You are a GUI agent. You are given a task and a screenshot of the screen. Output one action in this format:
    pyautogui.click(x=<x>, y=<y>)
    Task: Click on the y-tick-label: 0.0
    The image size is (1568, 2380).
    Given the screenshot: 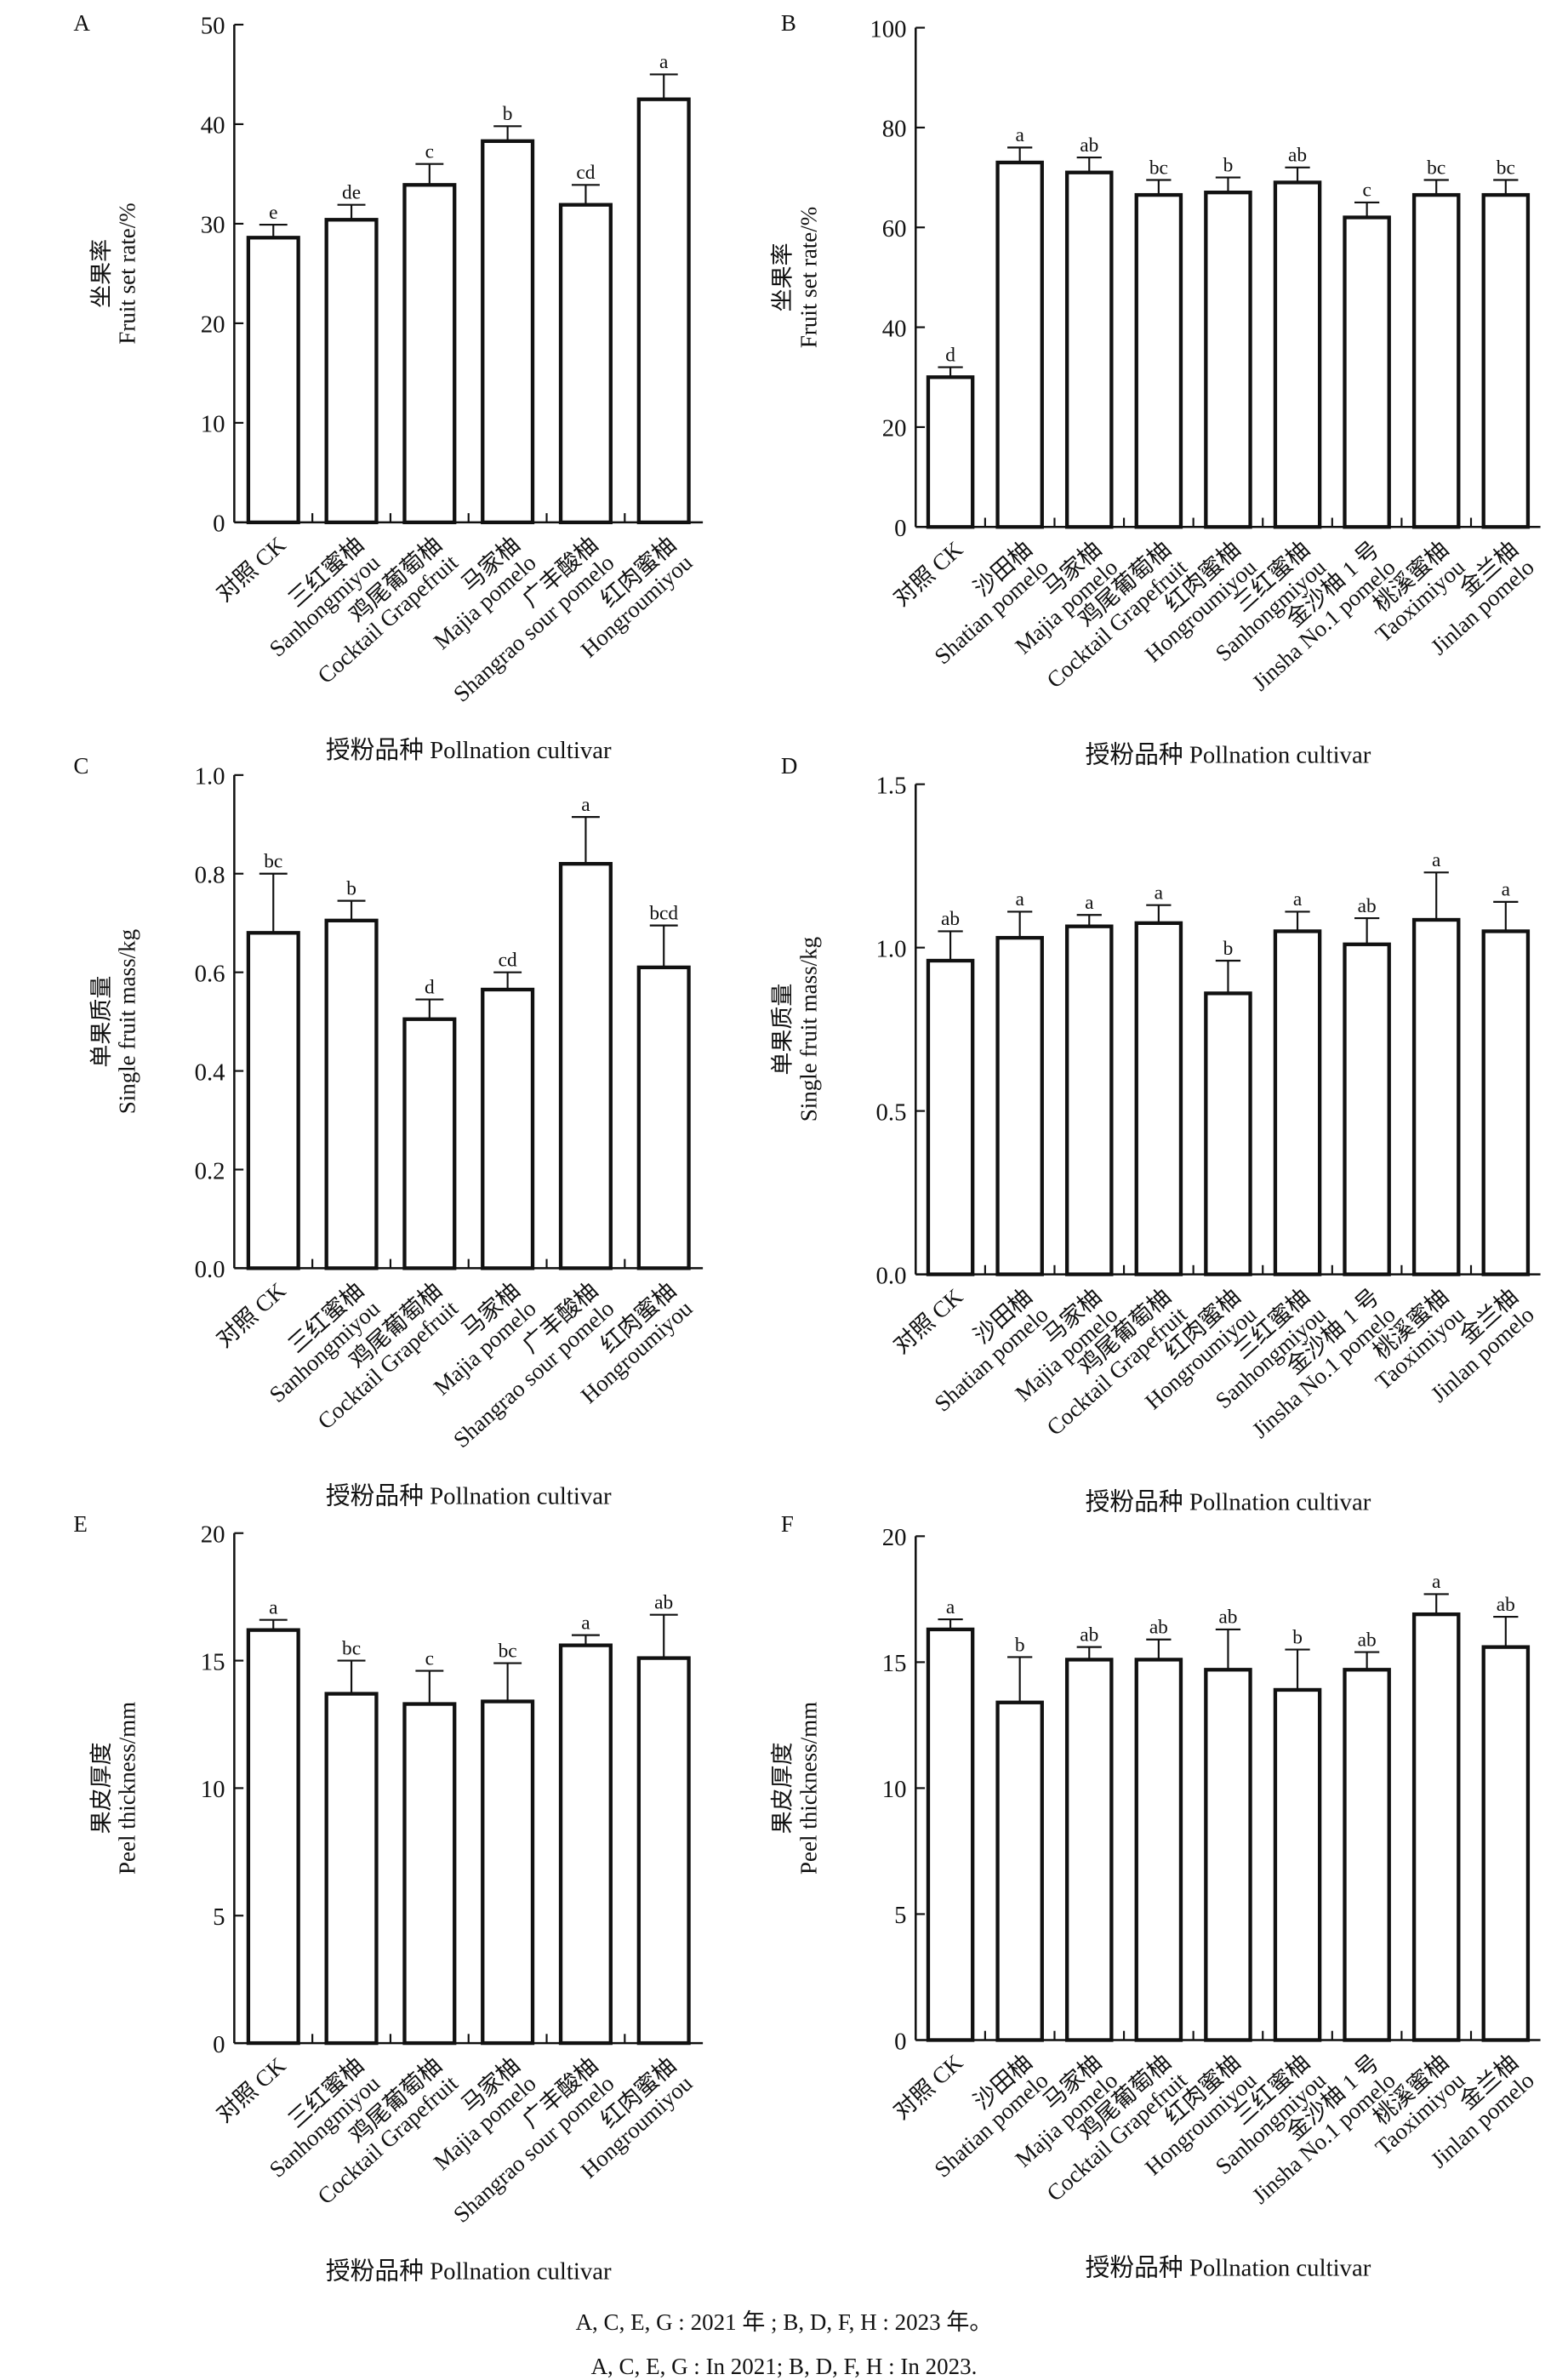 What is the action you would take?
    pyautogui.click(x=210, y=1269)
    